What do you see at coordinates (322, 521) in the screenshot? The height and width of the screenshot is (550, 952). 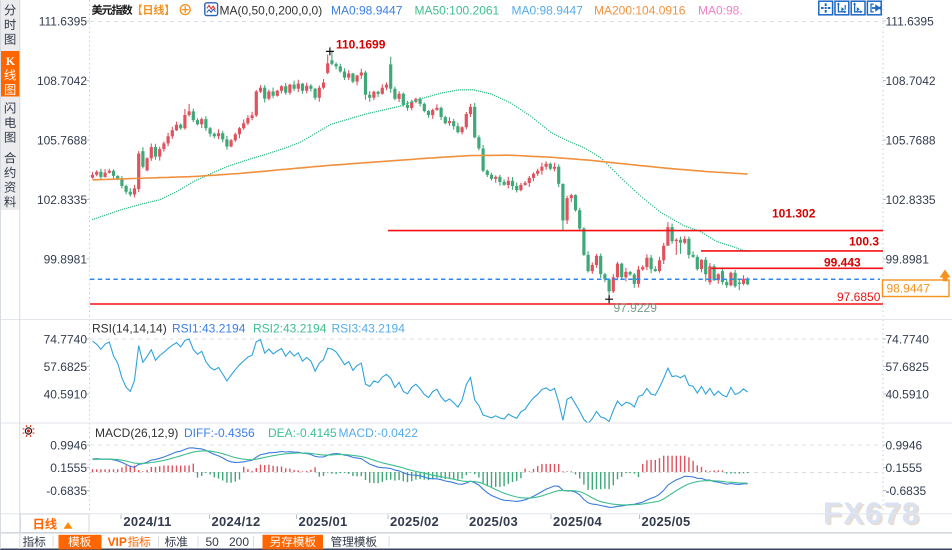 I see `svg-text: 2025/01` at bounding box center [322, 521].